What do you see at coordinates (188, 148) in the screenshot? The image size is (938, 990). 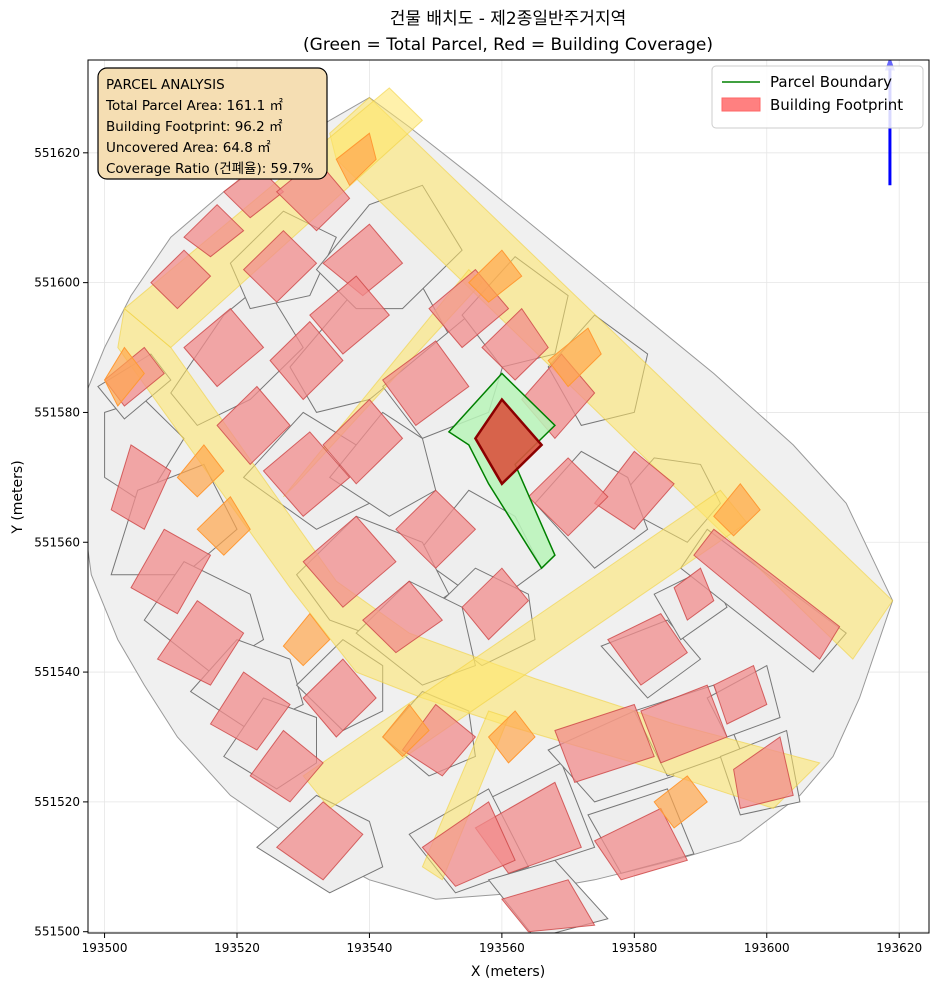 I see `annotation-line-4: Uncovered Area: 64.8 ㎡` at bounding box center [188, 148].